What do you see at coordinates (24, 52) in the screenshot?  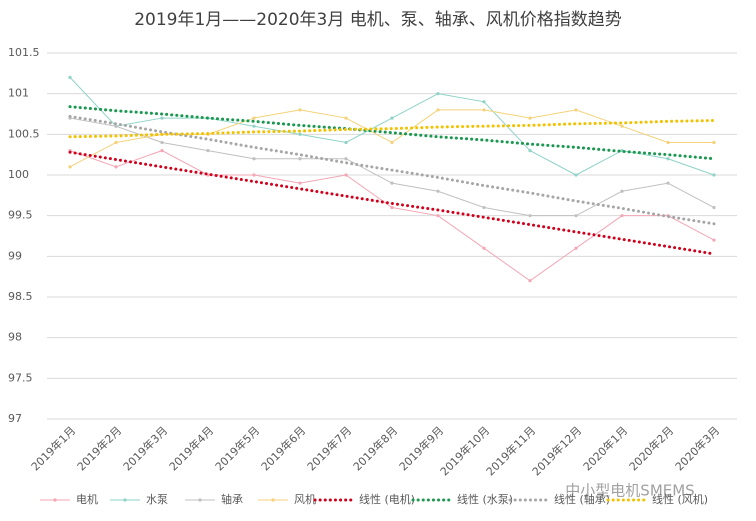 I see `y-tick-label: 101.5` at bounding box center [24, 52].